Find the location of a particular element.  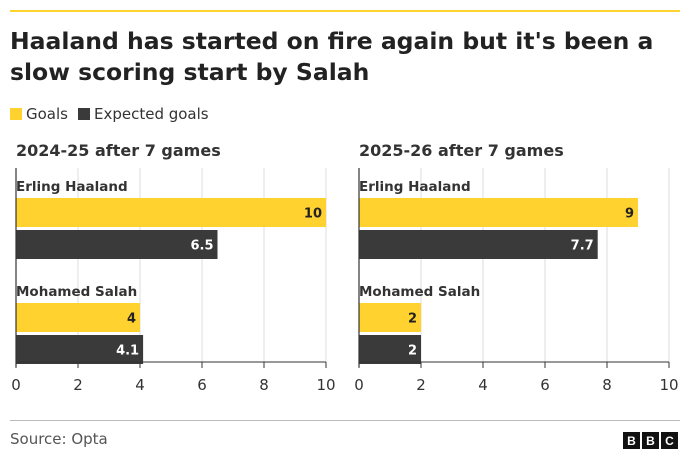

bbc-logo: B B C is located at coordinates (649, 440).